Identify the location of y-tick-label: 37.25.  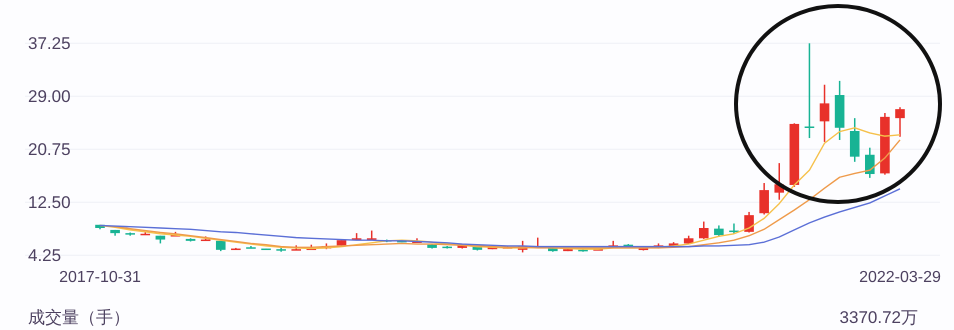
(49, 43).